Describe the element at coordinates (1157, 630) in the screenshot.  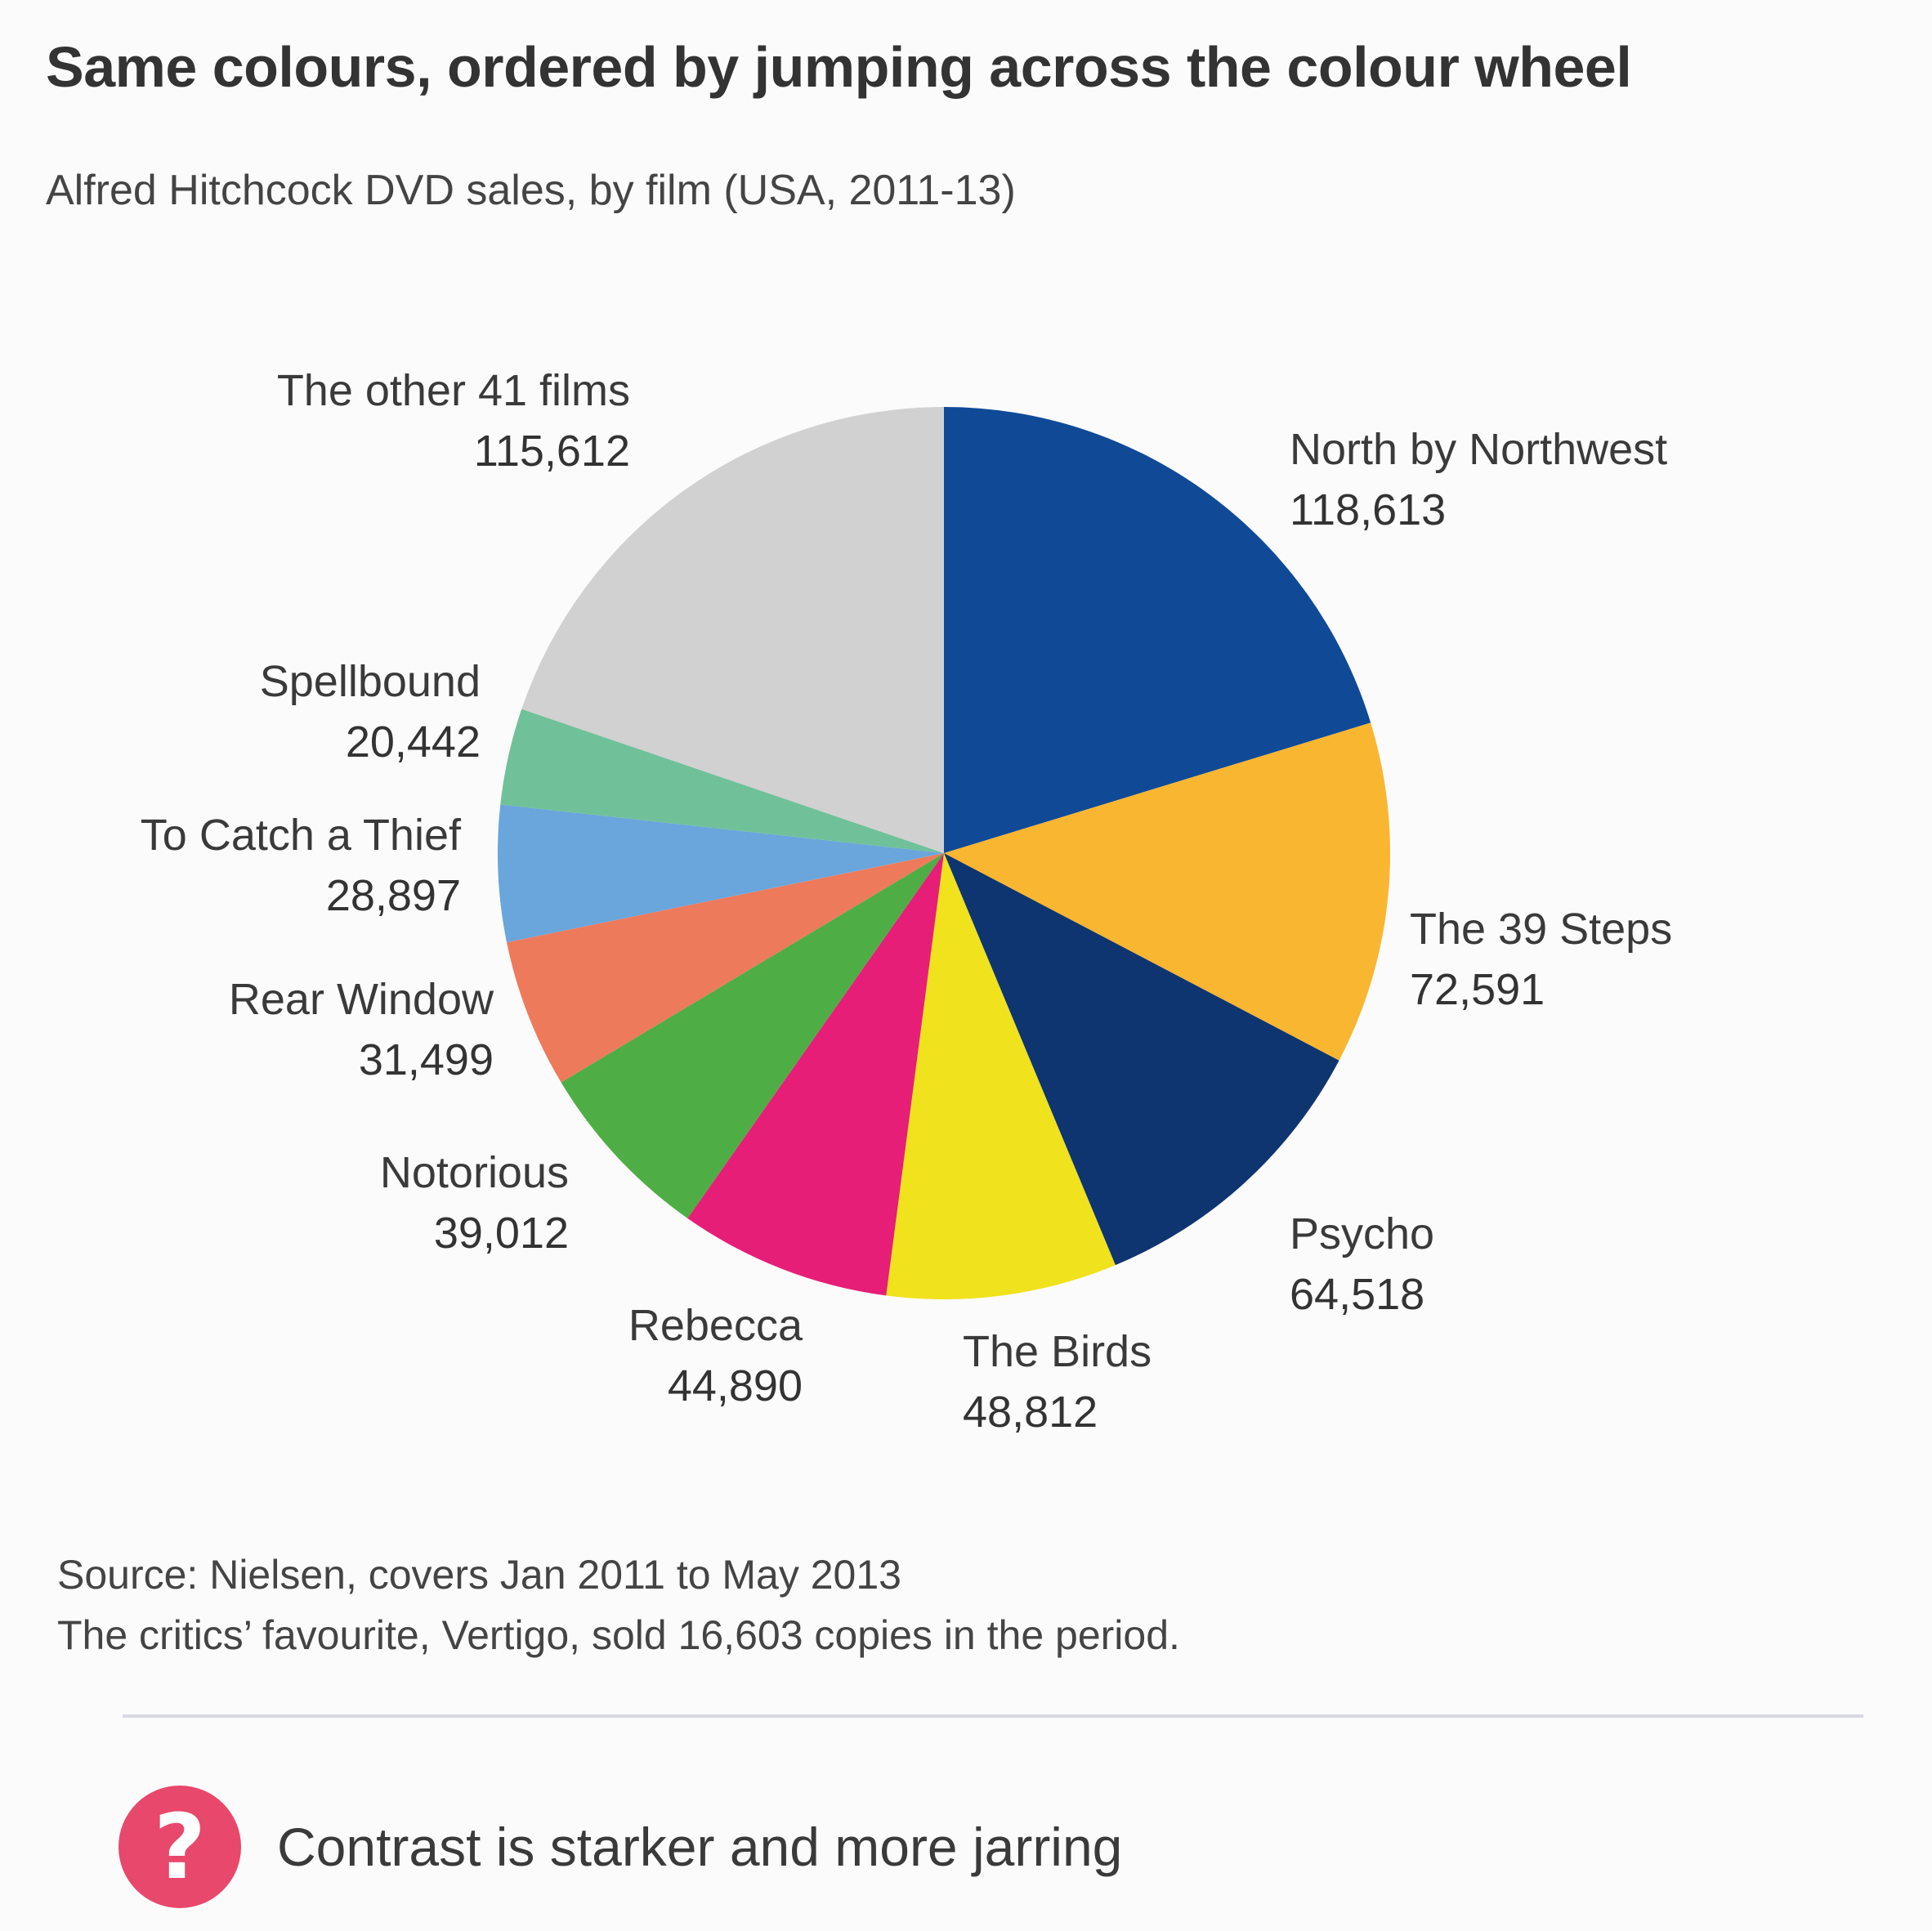
I see `pie-slice-north-by-northwest` at that location.